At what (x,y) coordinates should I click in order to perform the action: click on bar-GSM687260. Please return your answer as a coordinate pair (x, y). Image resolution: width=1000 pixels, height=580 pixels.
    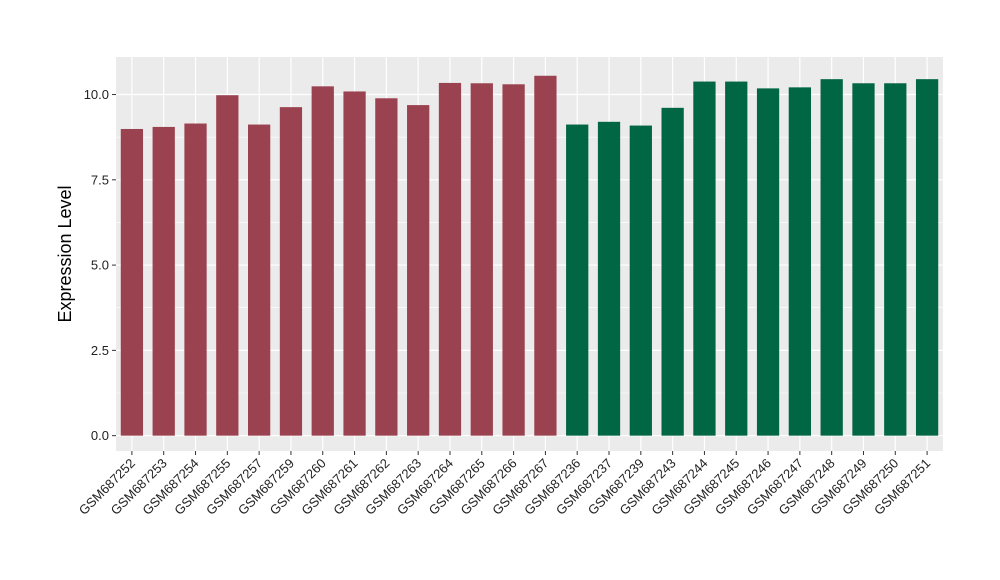
    Looking at the image, I should click on (322, 261).